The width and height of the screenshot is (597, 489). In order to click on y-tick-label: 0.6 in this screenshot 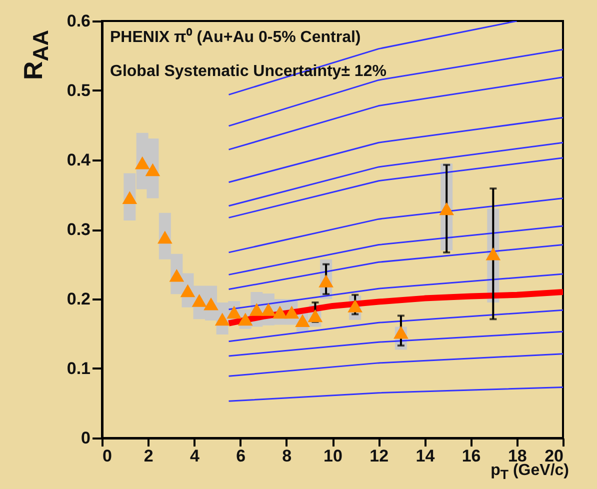, I will do `click(78, 21)`.